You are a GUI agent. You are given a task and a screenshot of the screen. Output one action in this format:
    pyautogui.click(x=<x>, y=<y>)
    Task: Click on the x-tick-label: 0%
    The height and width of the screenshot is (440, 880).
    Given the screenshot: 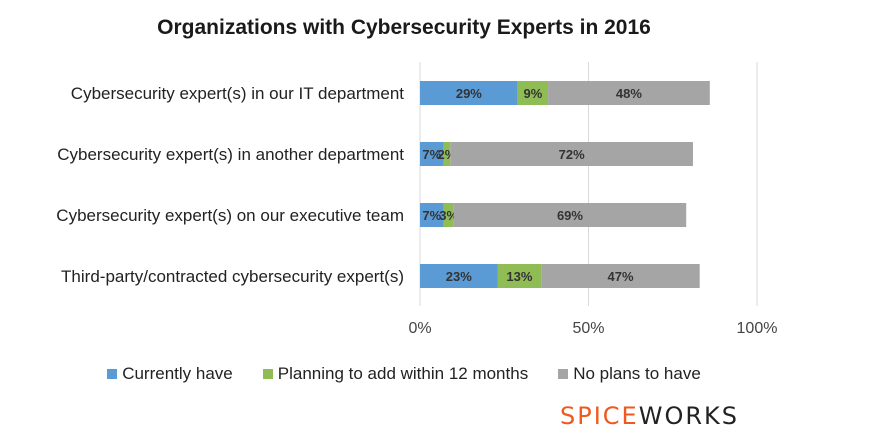 What is the action you would take?
    pyautogui.click(x=419, y=328)
    